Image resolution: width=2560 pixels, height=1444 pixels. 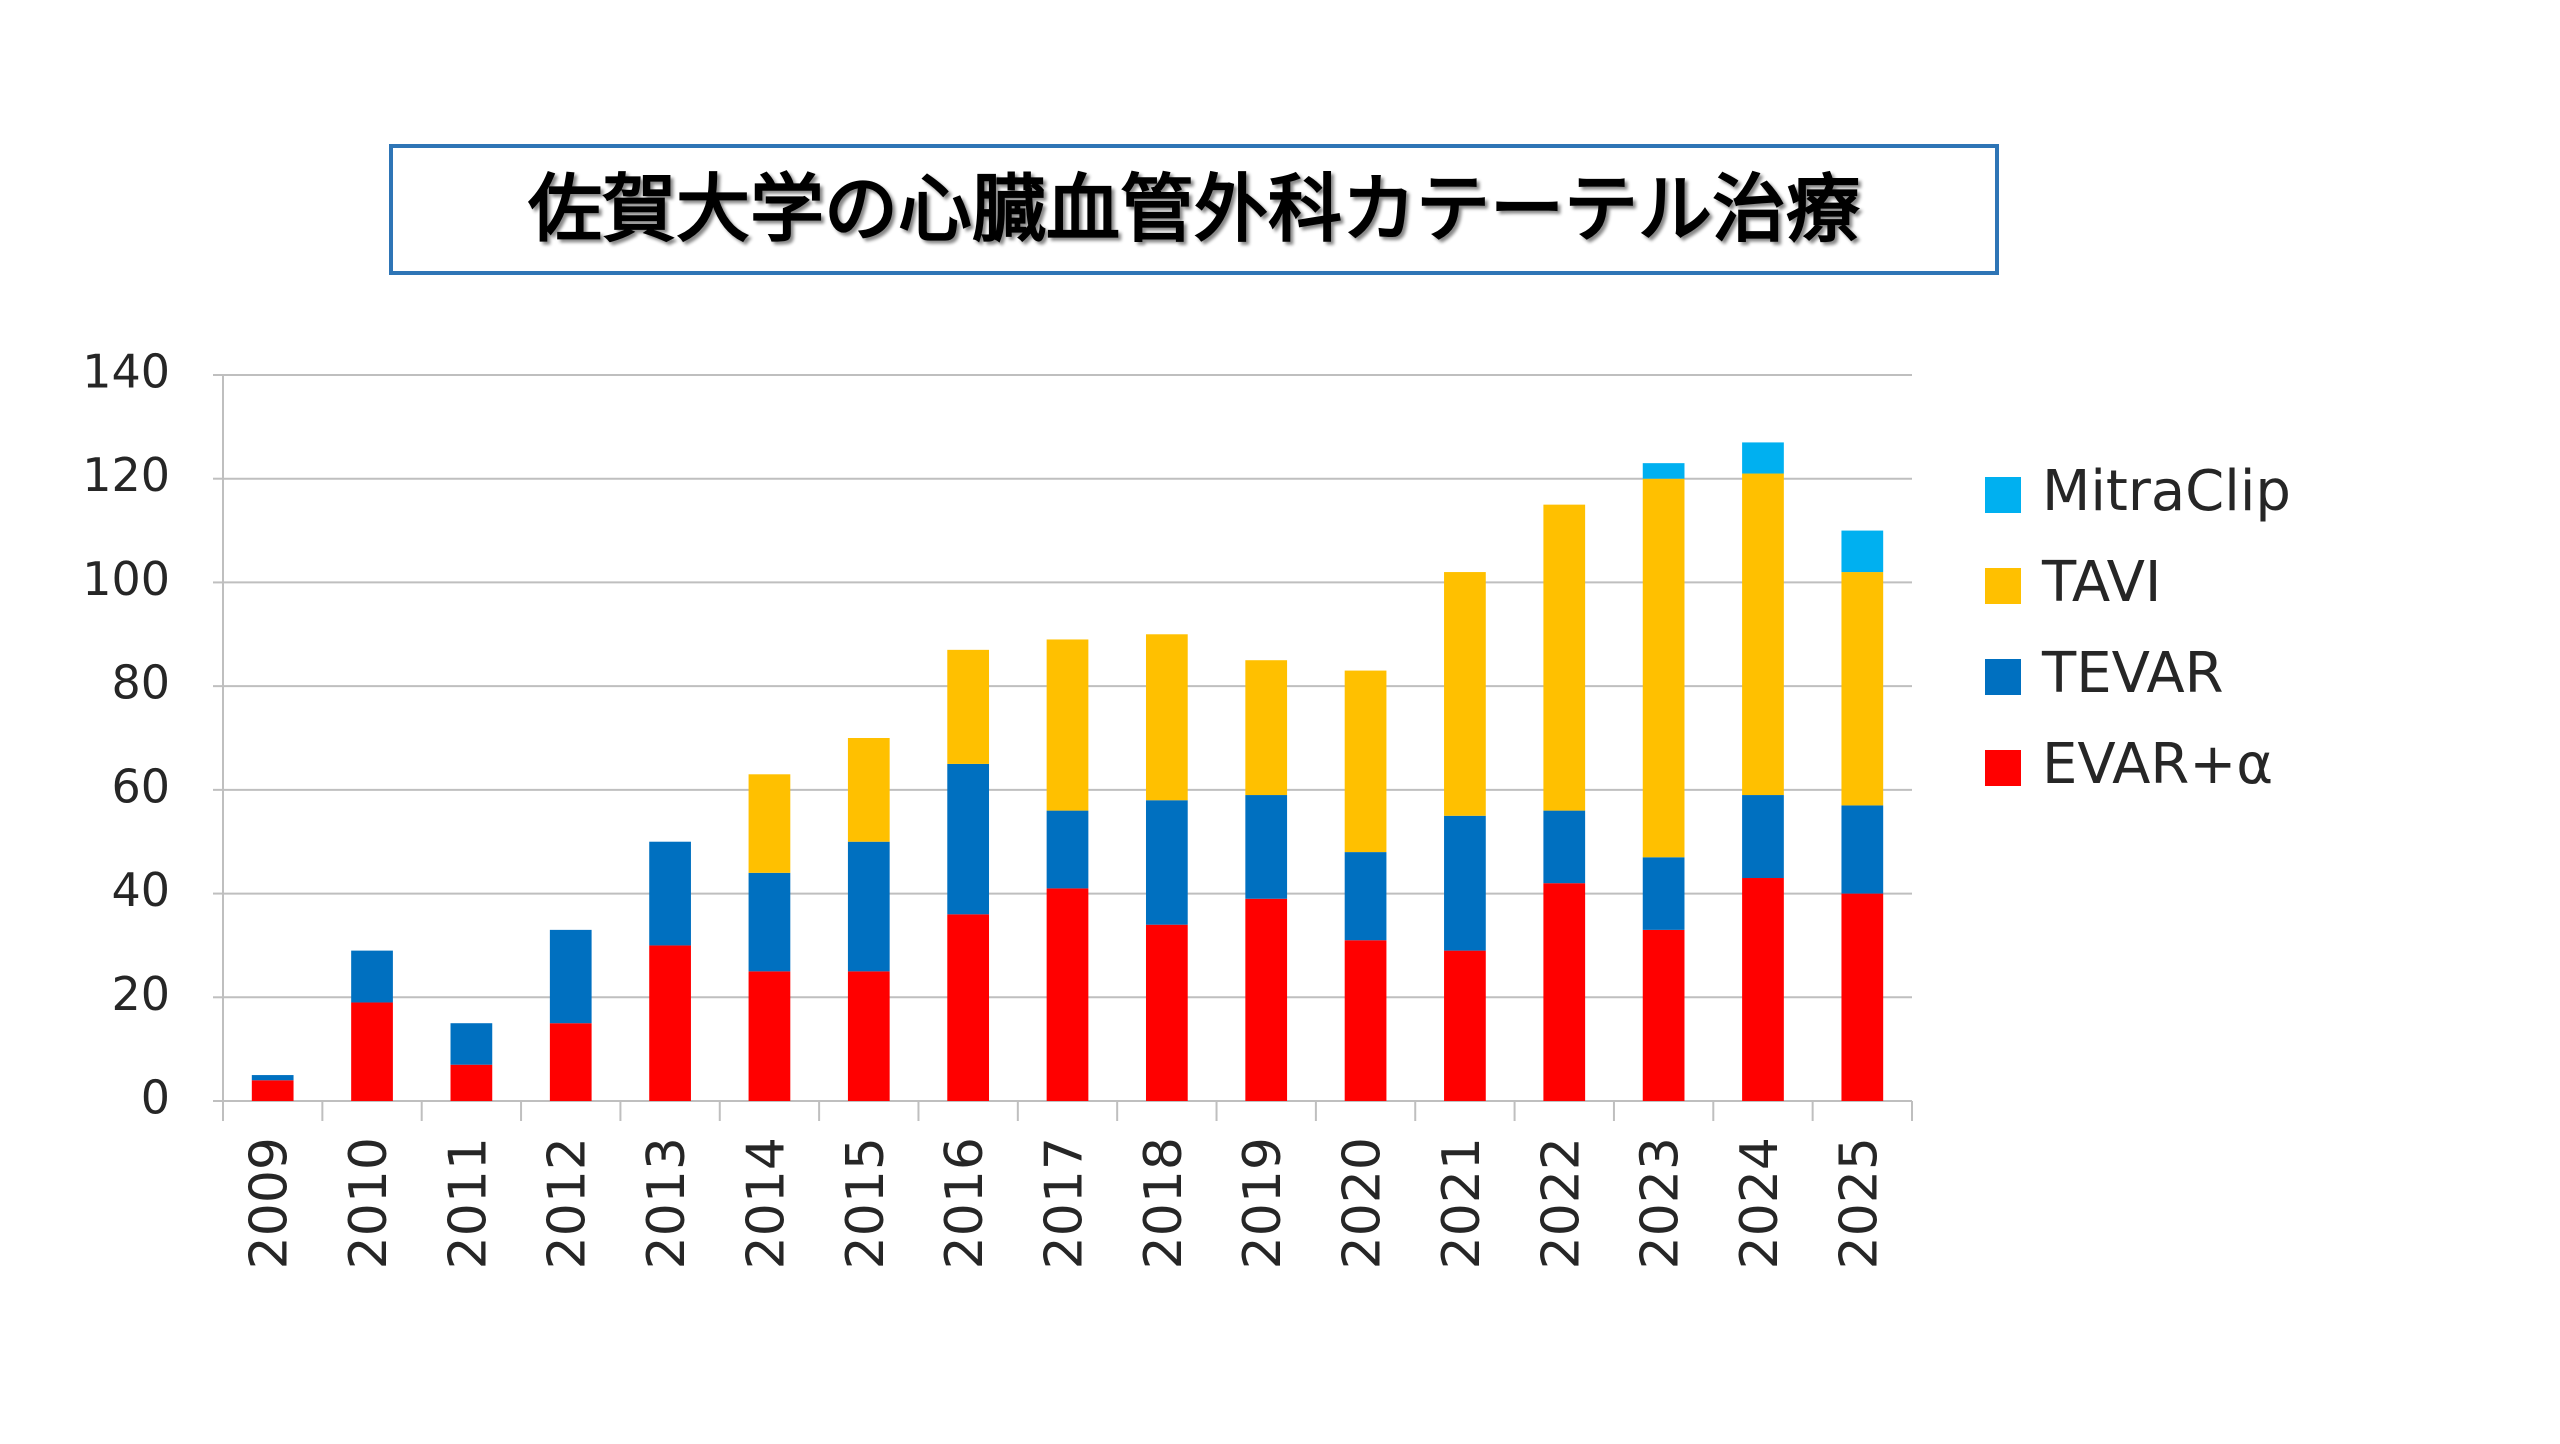 I want to click on chart-title: 佐賀大学の心臓血管外科カテーテル治療, so click(x=1193, y=210).